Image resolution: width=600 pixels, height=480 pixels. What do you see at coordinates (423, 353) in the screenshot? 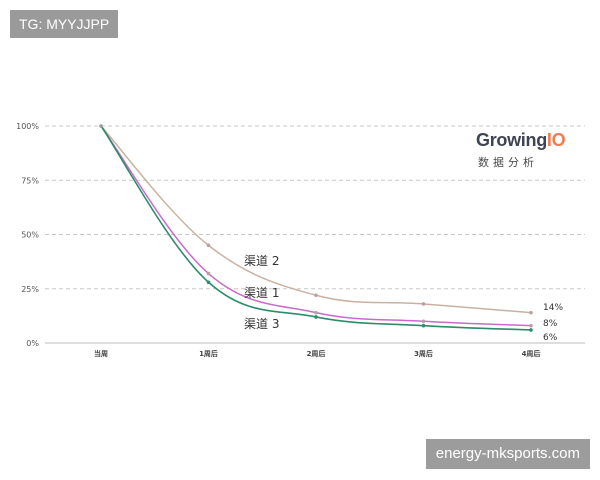
I see `x-tick-label: 3周后` at bounding box center [423, 353].